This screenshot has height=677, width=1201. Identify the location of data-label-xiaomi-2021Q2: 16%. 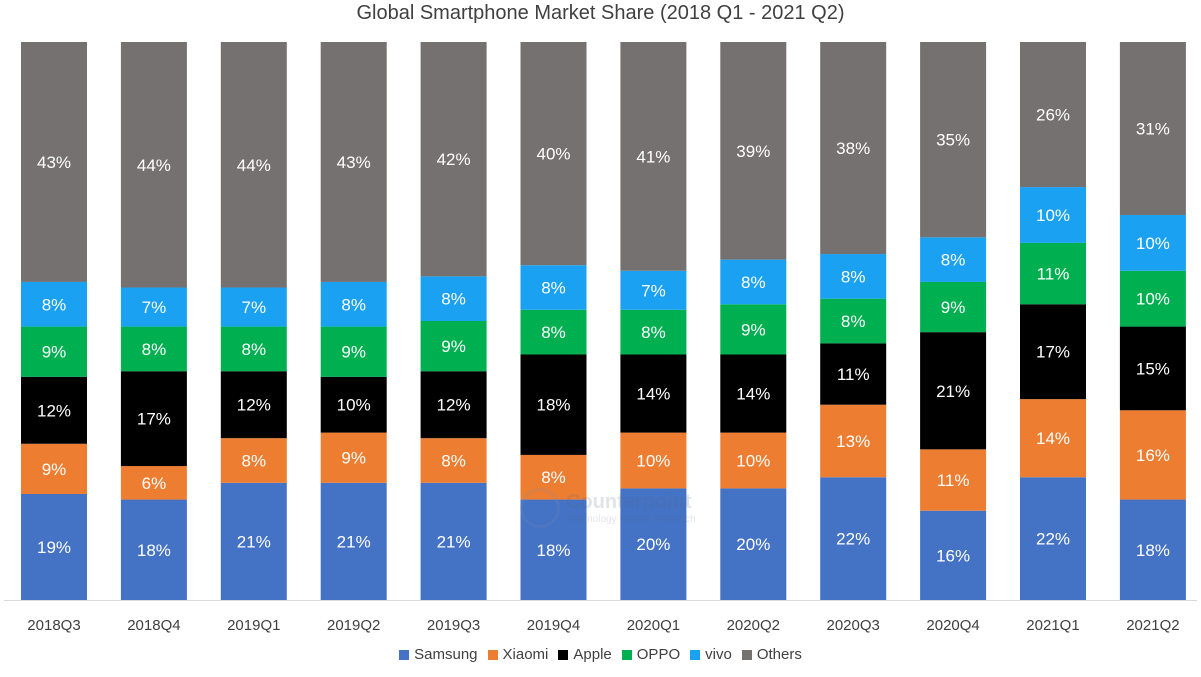
(1153, 455).